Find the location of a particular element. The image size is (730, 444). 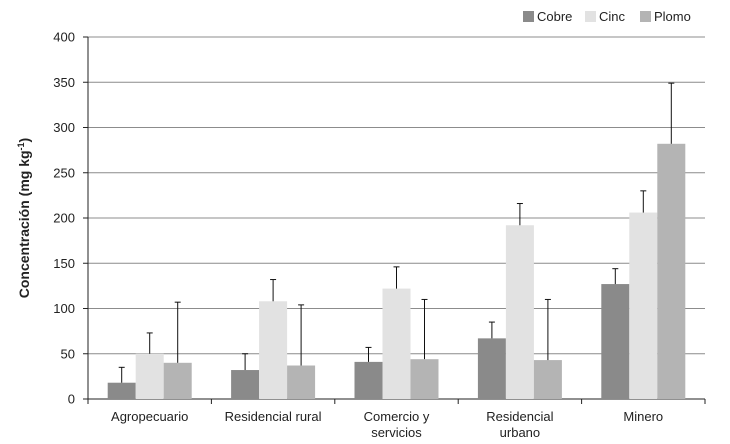

legend-swatch-cinc is located at coordinates (590, 16).